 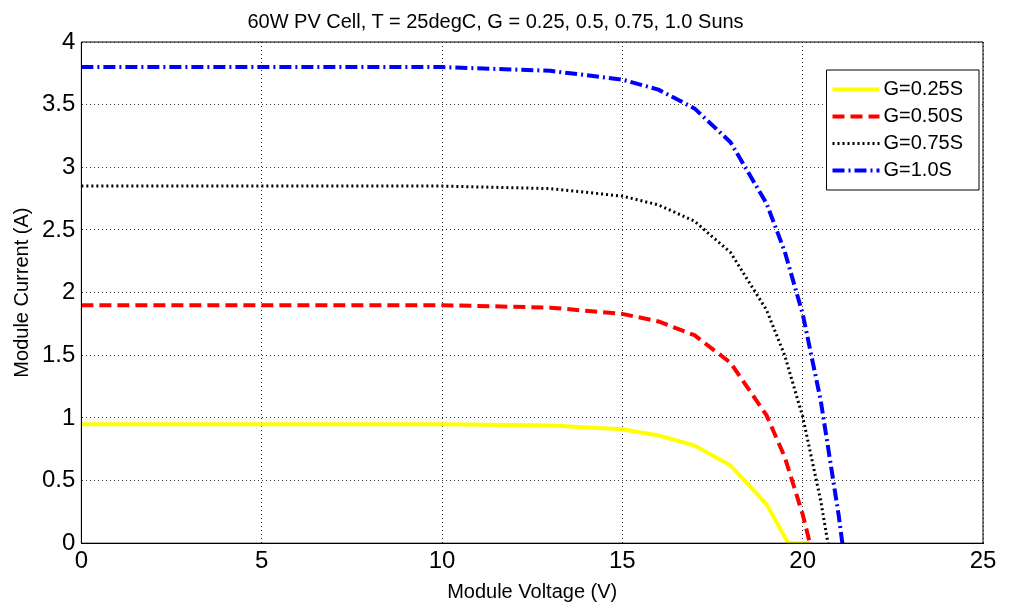 I want to click on legend-label: G=1.0S, so click(x=917, y=169).